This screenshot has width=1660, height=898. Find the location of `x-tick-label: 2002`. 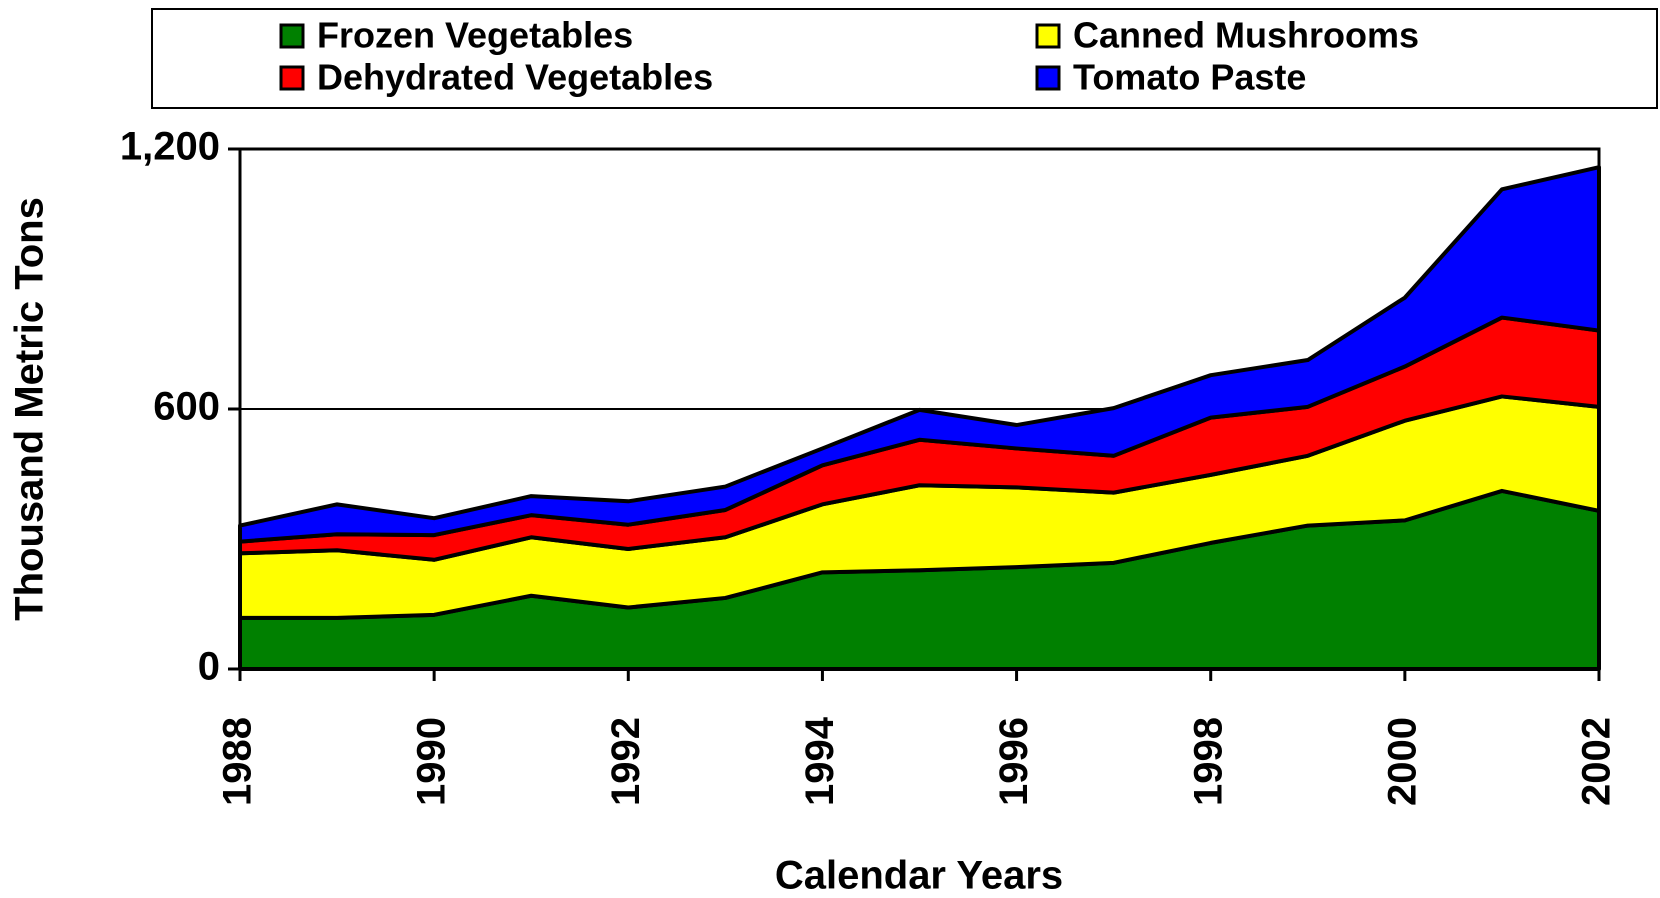

x-tick-label: 2002 is located at coordinates (1597, 761).